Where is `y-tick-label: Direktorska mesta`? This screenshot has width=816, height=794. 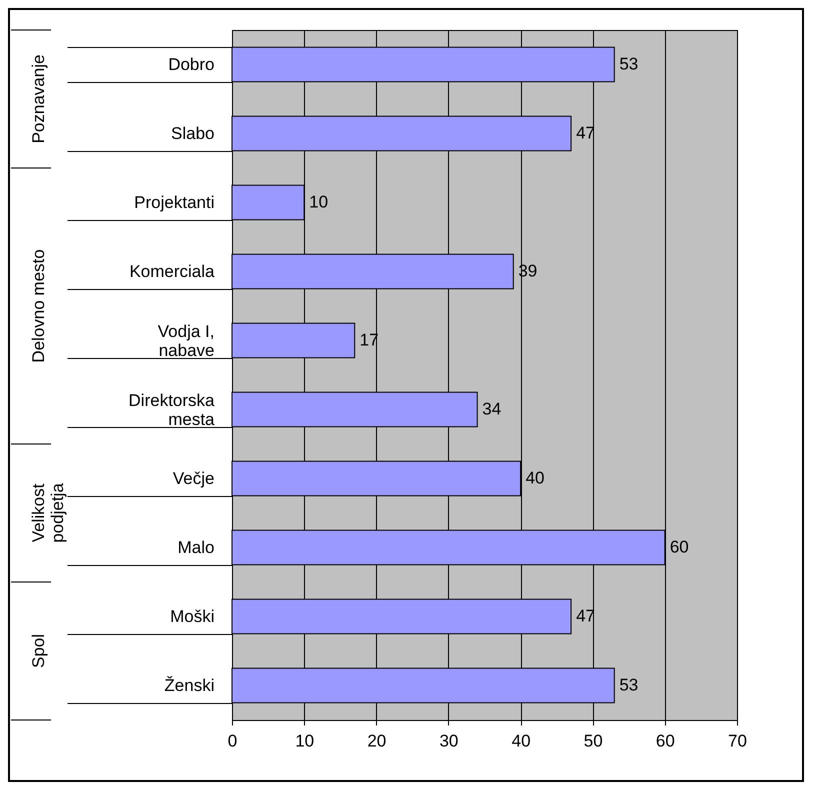
y-tick-label: Direktorska mesta is located at coordinates (172, 410).